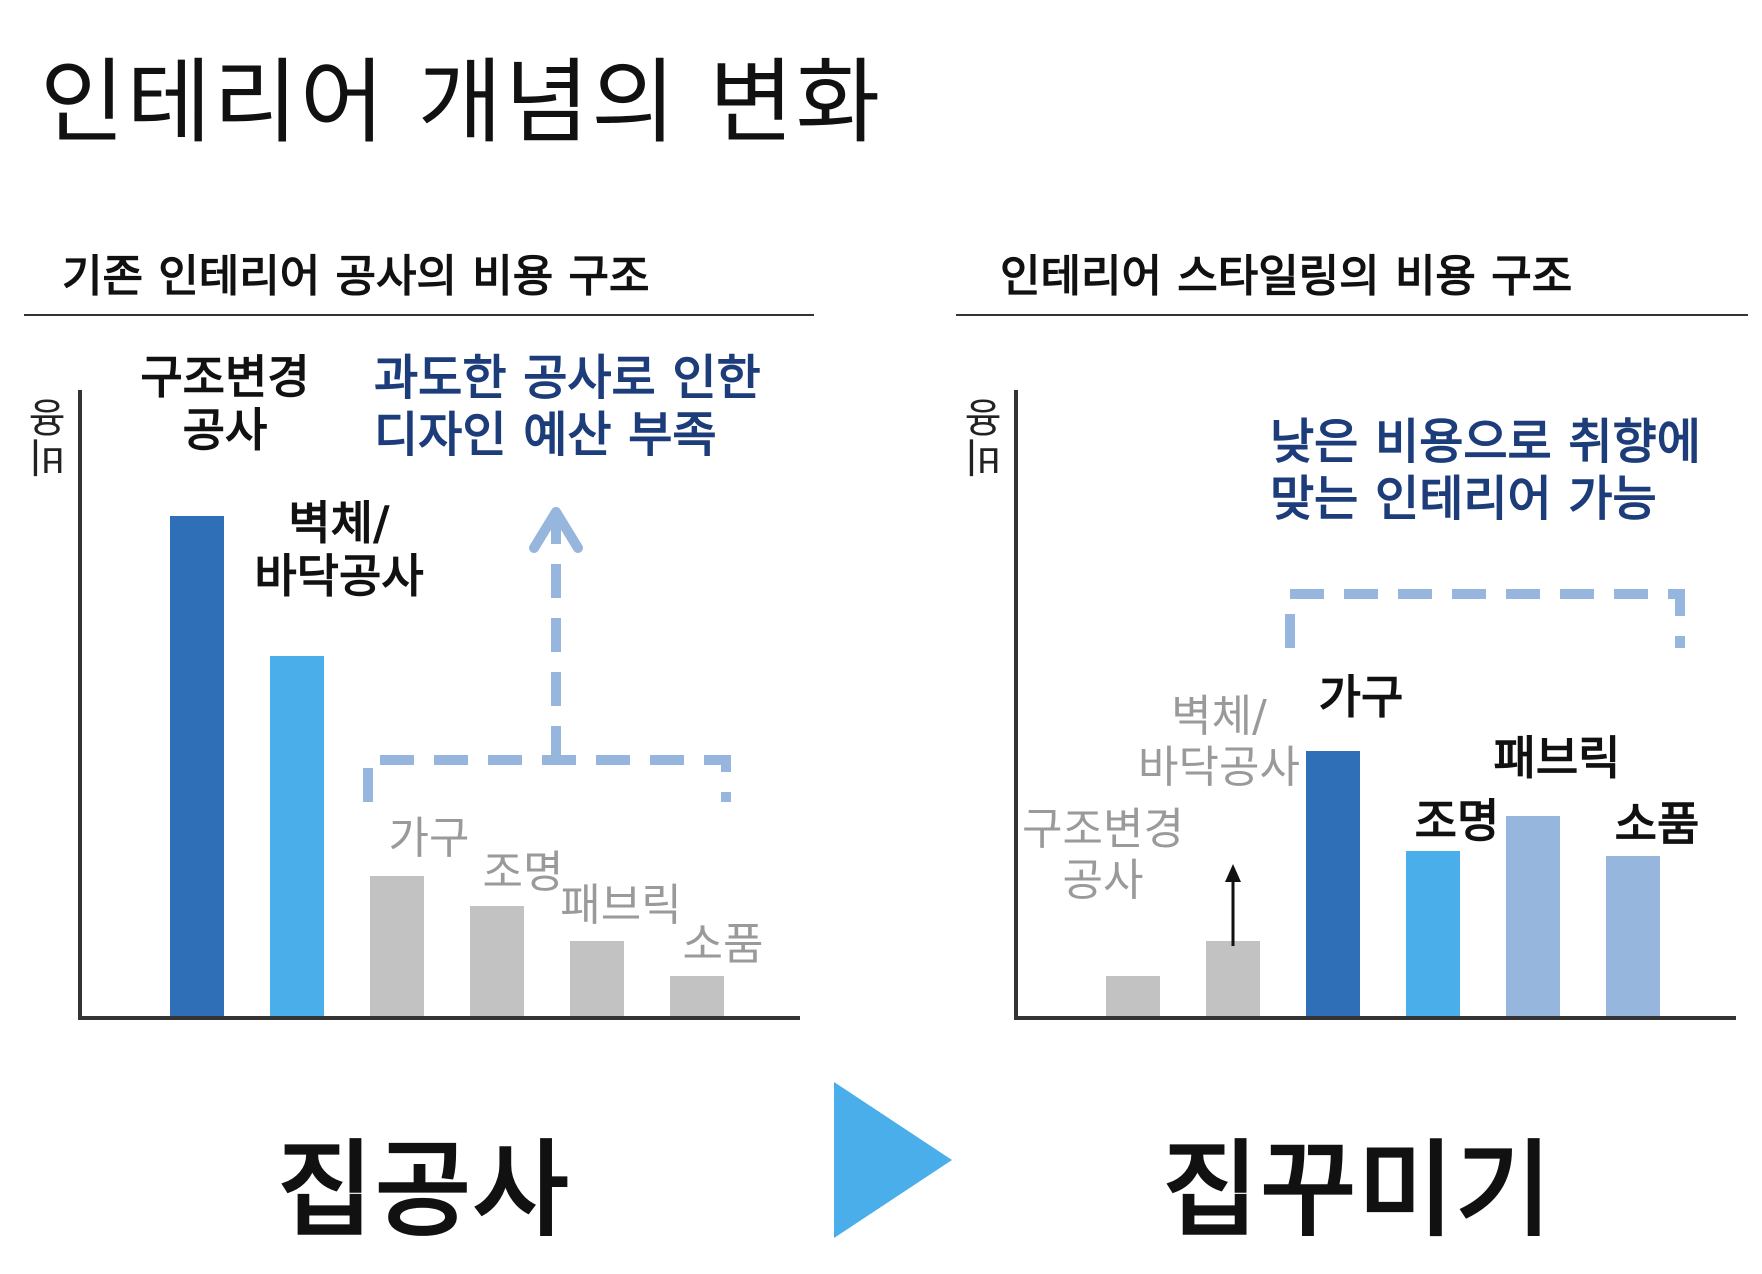  What do you see at coordinates (547, 660) in the screenshot?
I see `left-dashed-bracket` at bounding box center [547, 660].